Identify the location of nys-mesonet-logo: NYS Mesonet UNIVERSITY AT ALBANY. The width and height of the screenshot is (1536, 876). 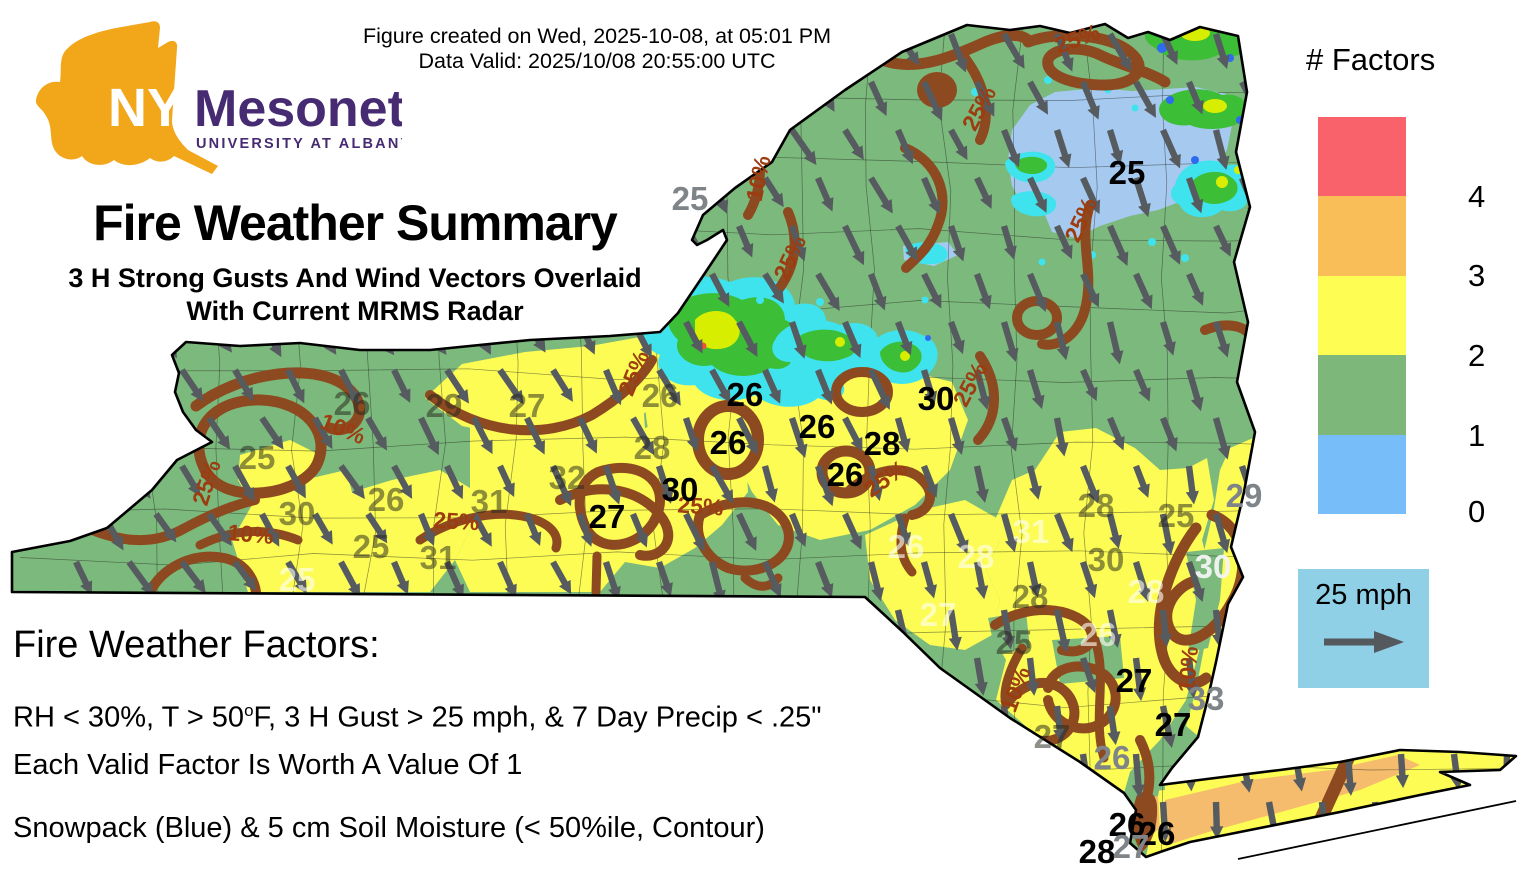
(218, 97).